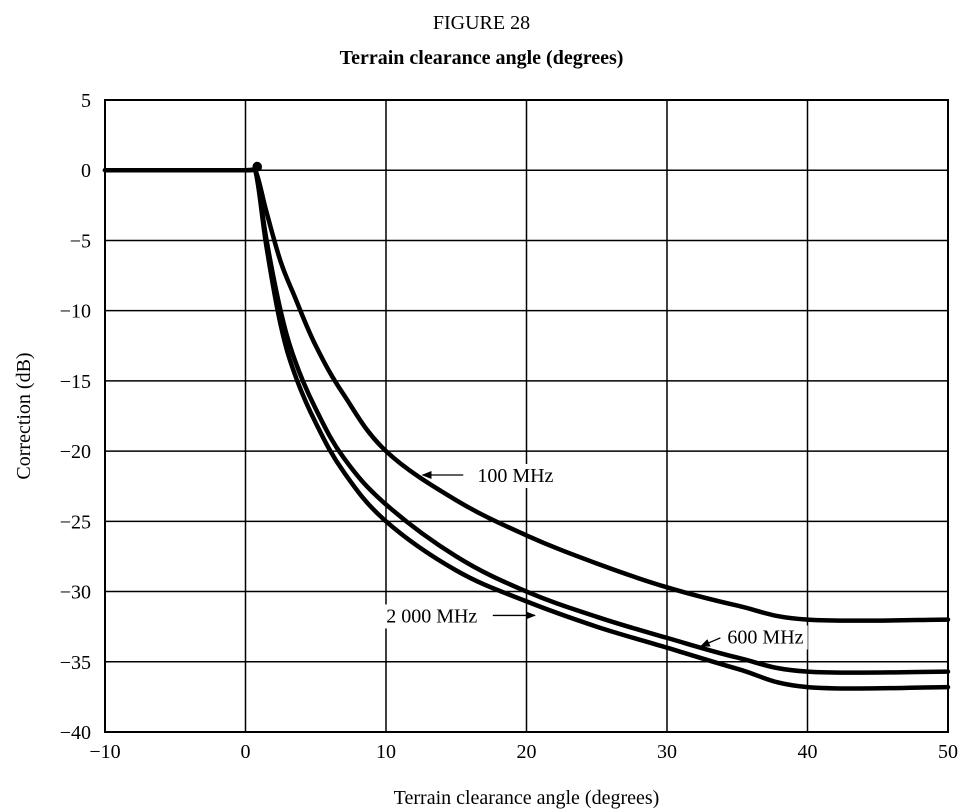 The image size is (963, 809). Describe the element at coordinates (75, 663) in the screenshot. I see `y-tick-label: −35` at that location.